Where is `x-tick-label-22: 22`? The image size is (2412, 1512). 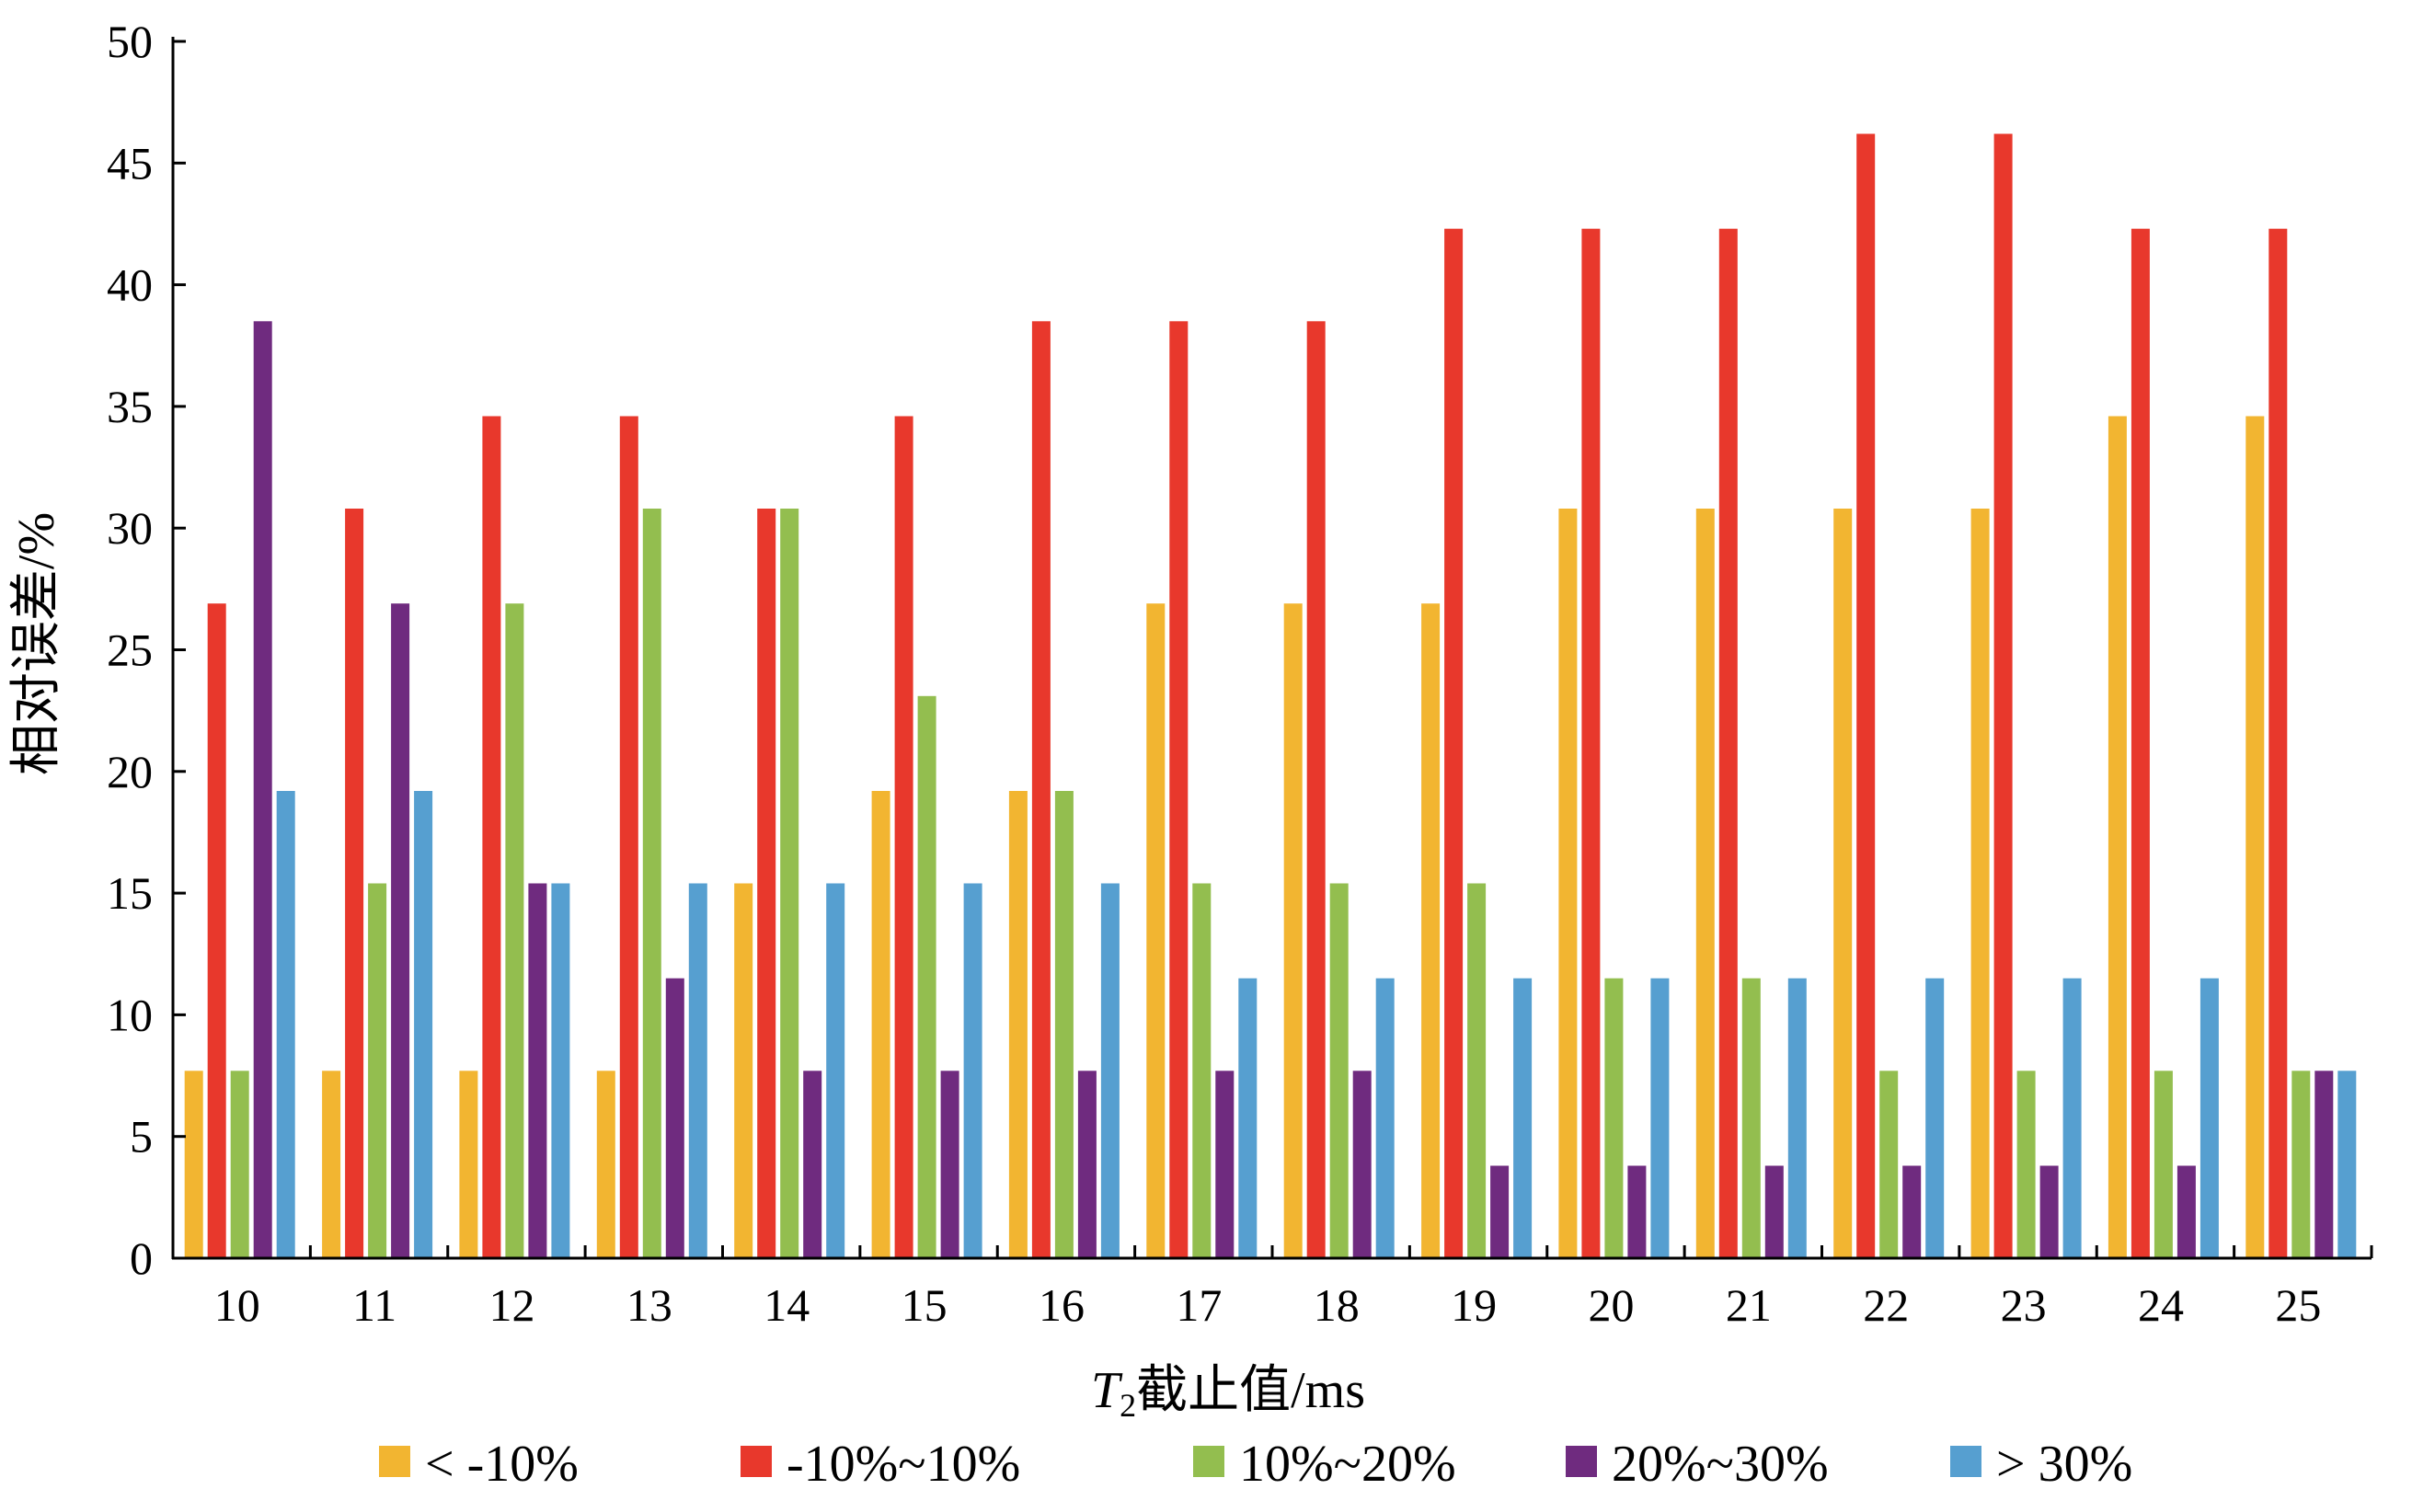 x-tick-label-22: 22 is located at coordinates (1886, 1305).